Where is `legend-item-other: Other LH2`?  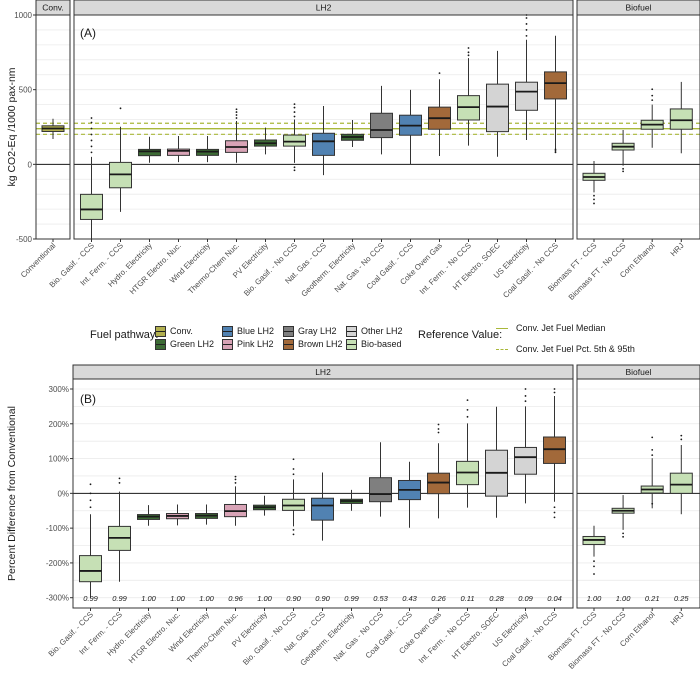 legend-item-other: Other LH2 is located at coordinates (374, 332).